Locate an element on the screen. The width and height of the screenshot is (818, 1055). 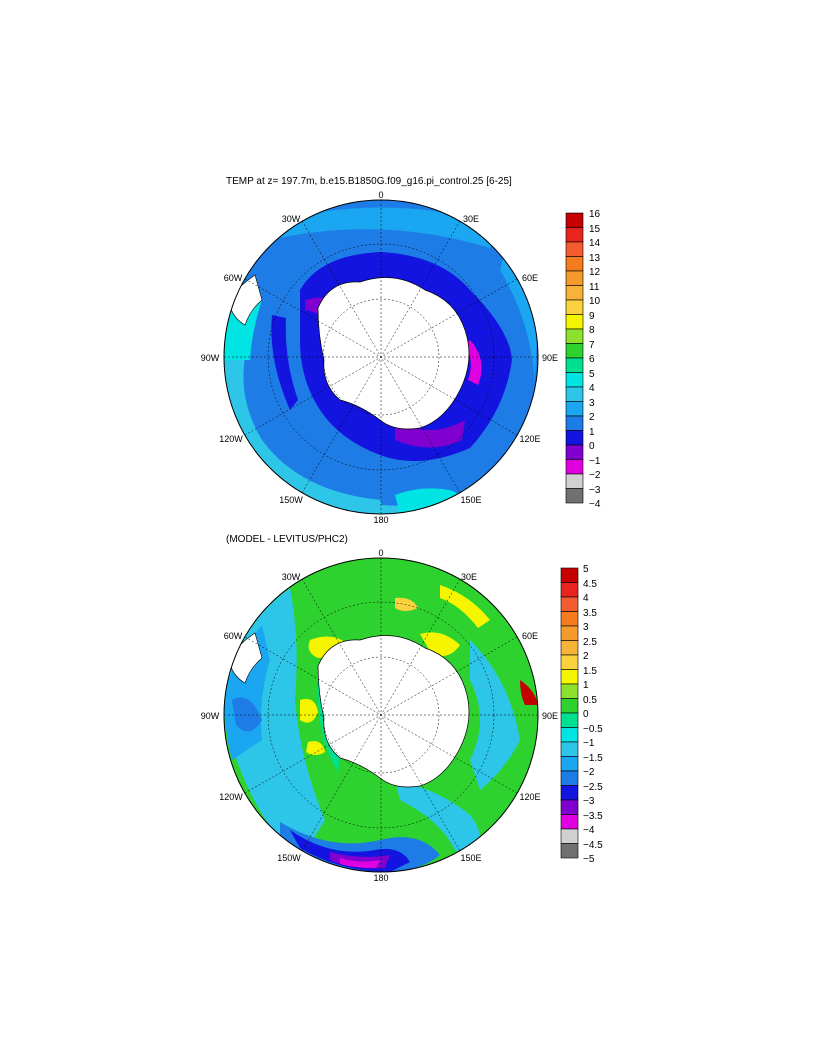
top-lon-label-0: 0 is located at coordinates (380, 195).